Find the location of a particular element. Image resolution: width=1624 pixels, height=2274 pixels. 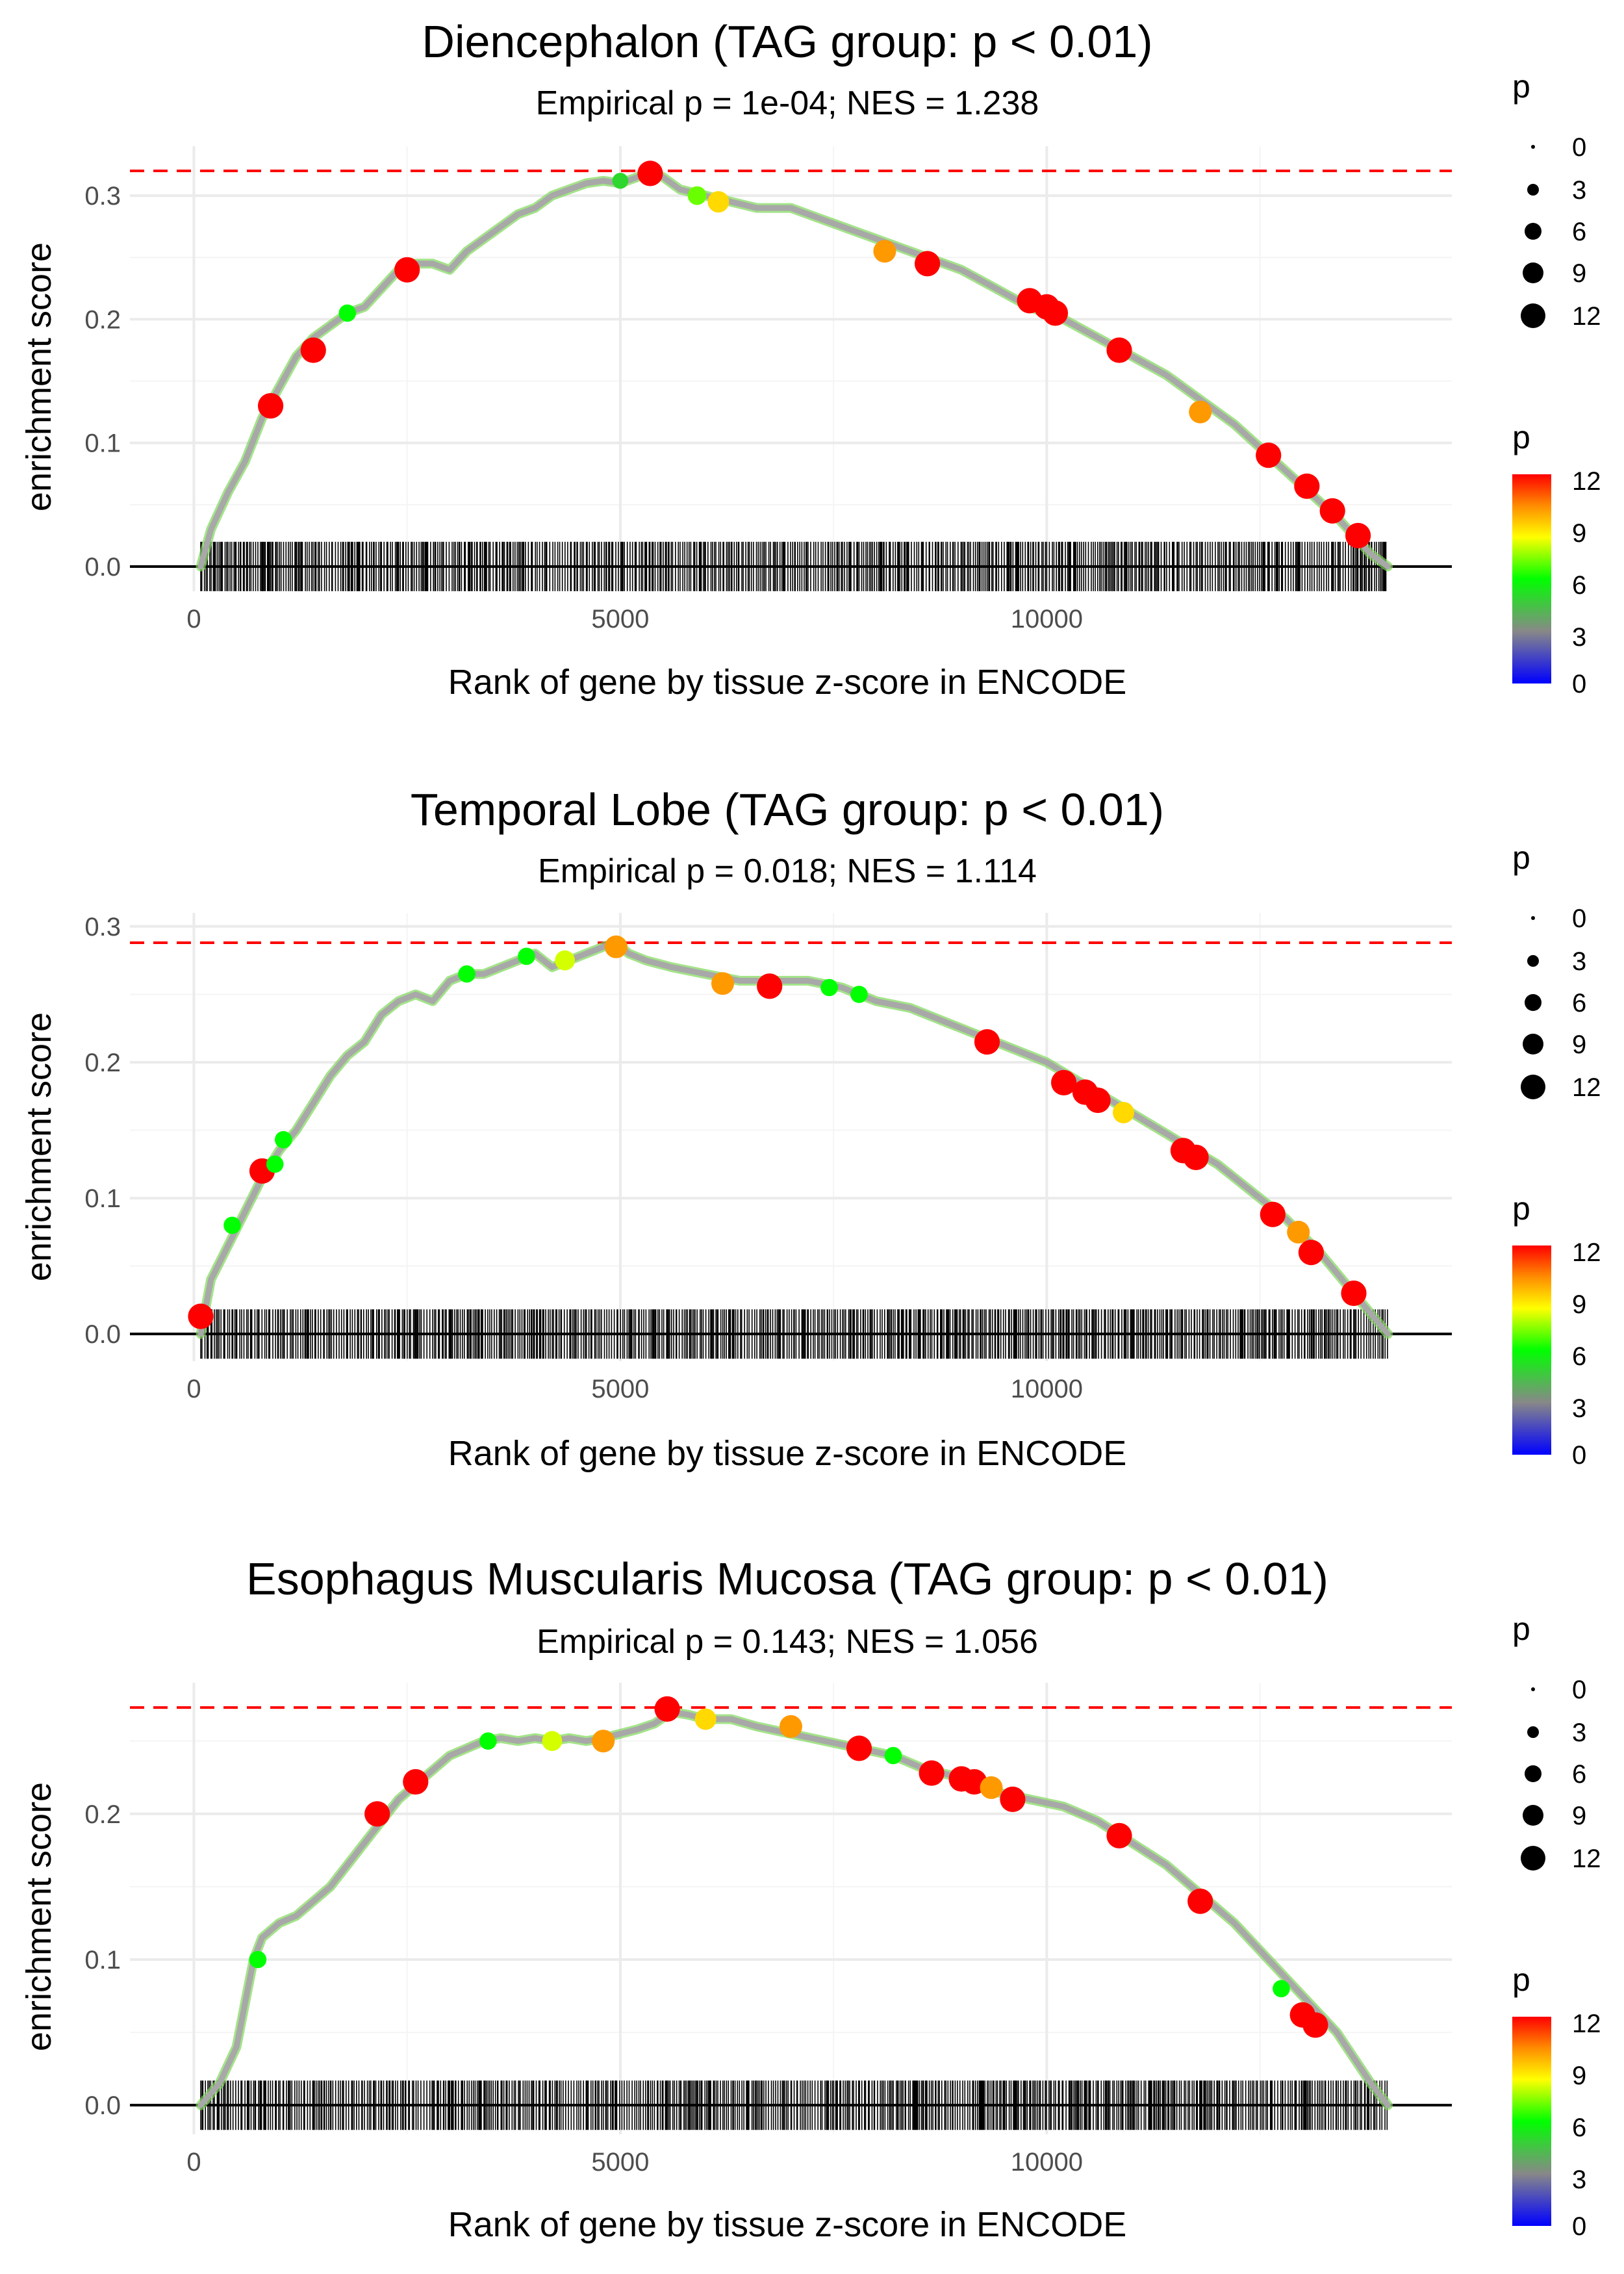

chart-subtitle: Empirical p = 0.018; NES = 1.114 is located at coordinates (787, 871).